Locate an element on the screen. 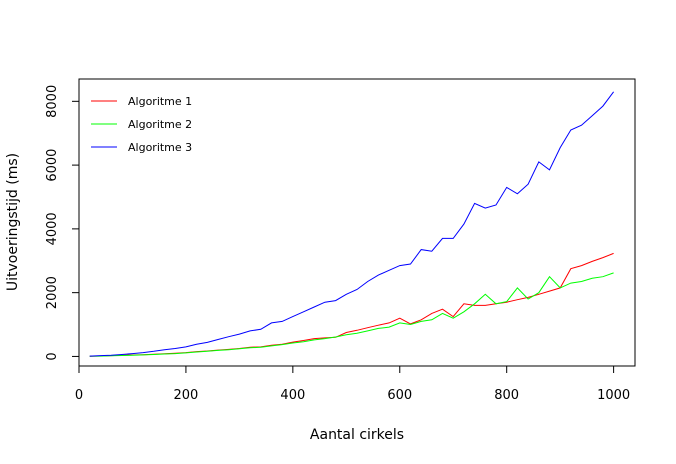 This screenshot has height=464, width=676. x-tick-label: 600 is located at coordinates (399, 395).